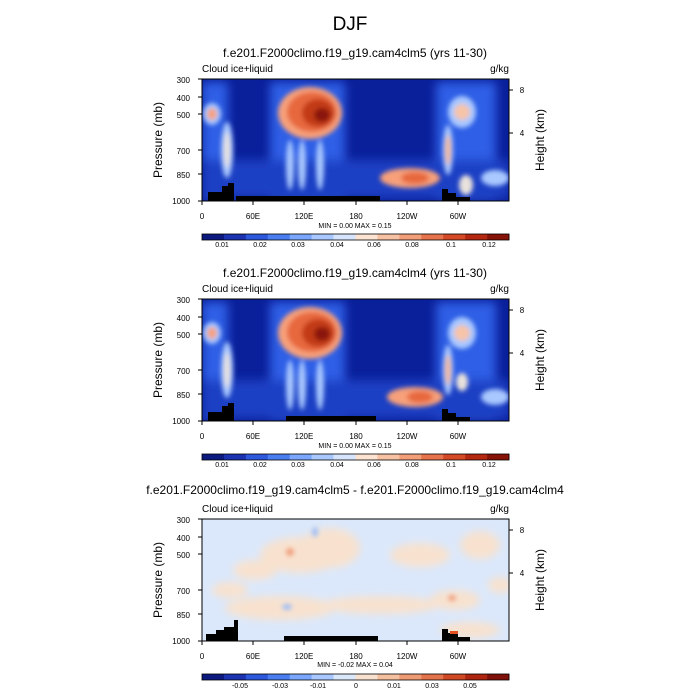 The width and height of the screenshot is (700, 700). I want to click on panel-1-xtick: 60E, so click(253, 216).